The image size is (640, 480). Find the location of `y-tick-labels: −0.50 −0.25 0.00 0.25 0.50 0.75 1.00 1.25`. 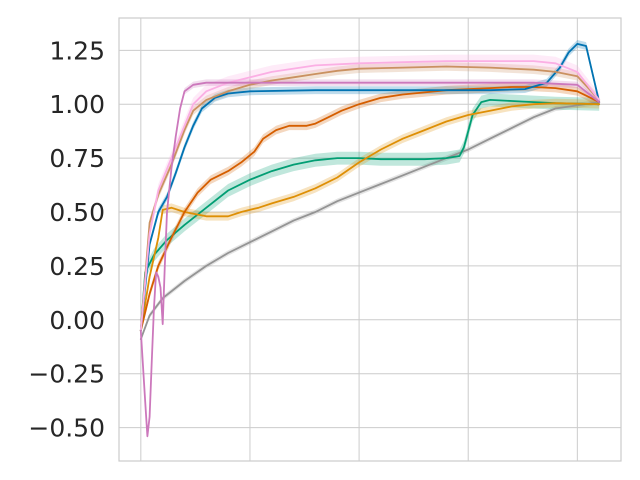

y-tick-labels: −0.50 −0.25 0.00 0.25 0.50 0.75 1.00 1.25 is located at coordinates (66, 239).